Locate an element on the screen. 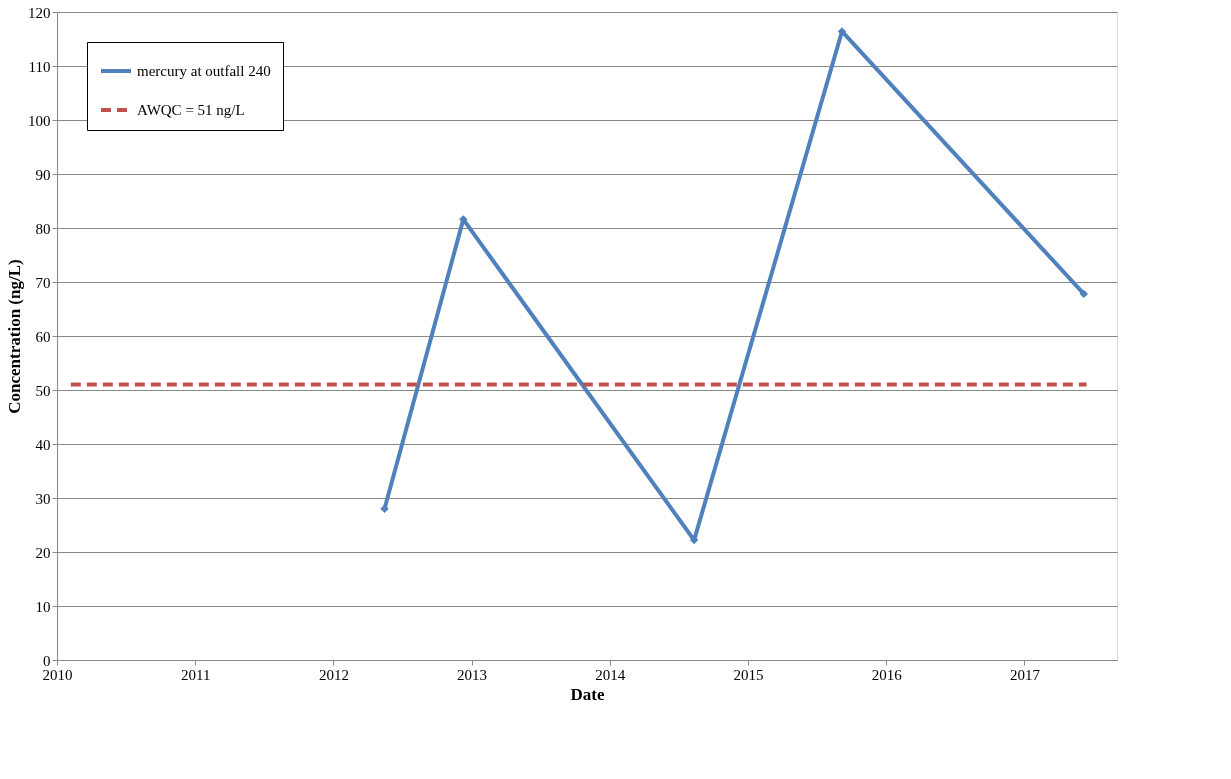 This screenshot has width=1231, height=779. y-tick-label: 90 is located at coordinates (43, 174).